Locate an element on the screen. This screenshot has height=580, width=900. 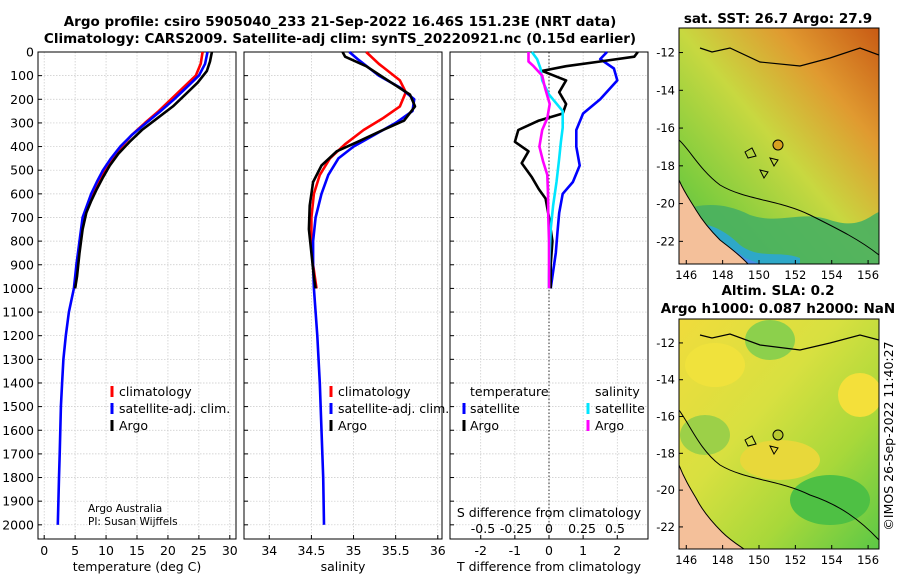
sst-map-title: sat. SST: 26.7 Argo: 27.9 is located at coordinates (778, 19).